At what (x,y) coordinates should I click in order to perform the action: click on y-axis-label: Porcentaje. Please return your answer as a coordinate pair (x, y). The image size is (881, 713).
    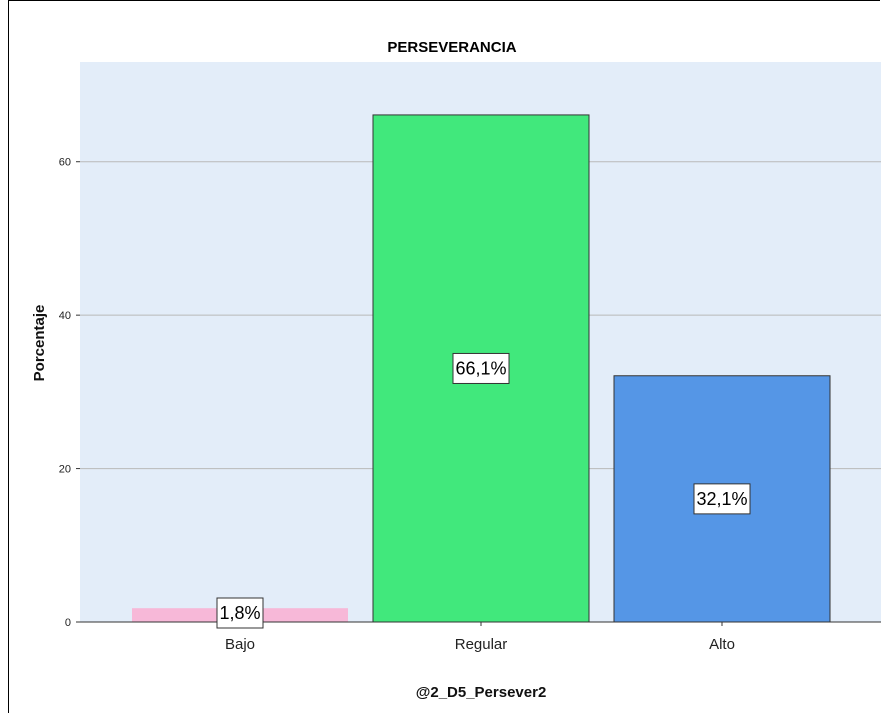
    Looking at the image, I should click on (39, 343).